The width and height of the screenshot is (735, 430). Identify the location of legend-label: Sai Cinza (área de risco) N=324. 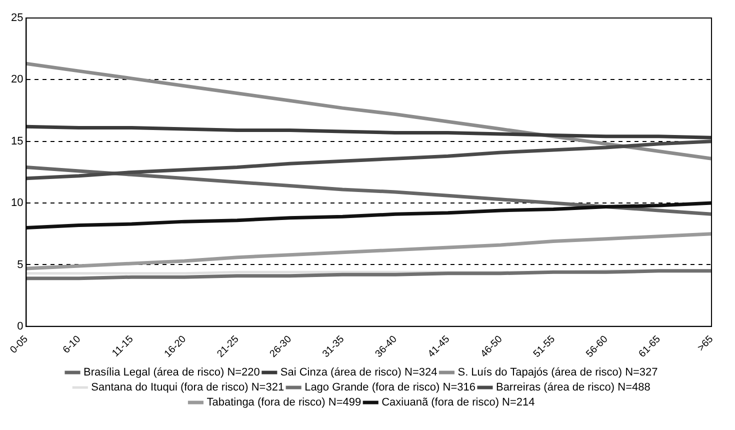
(359, 372).